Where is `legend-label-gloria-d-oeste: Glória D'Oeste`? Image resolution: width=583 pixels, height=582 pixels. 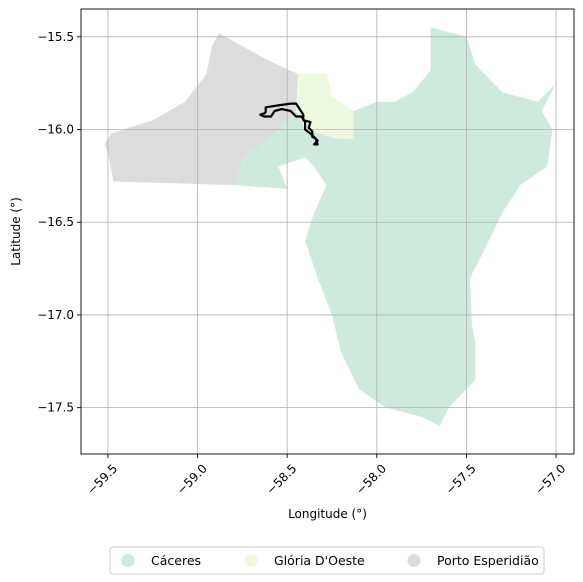 legend-label-gloria-d-oeste: Glória D'Oeste is located at coordinates (319, 560).